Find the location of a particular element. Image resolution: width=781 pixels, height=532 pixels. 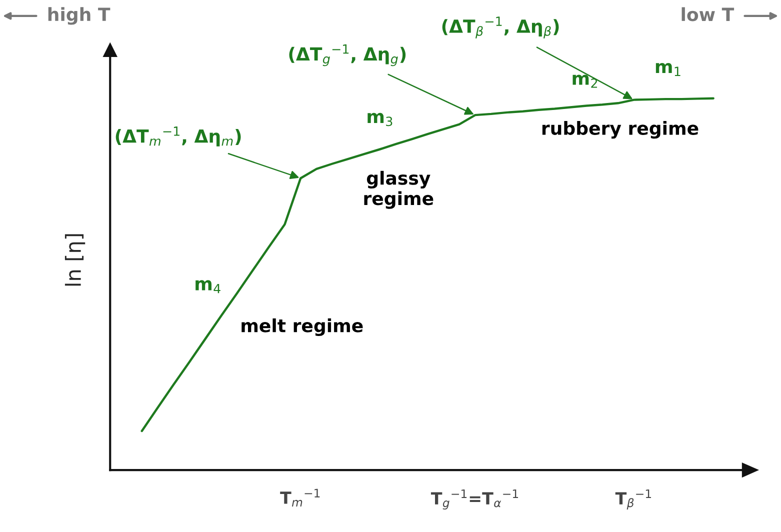

annotation: m$_{3}$ is located at coordinates (380, 119).